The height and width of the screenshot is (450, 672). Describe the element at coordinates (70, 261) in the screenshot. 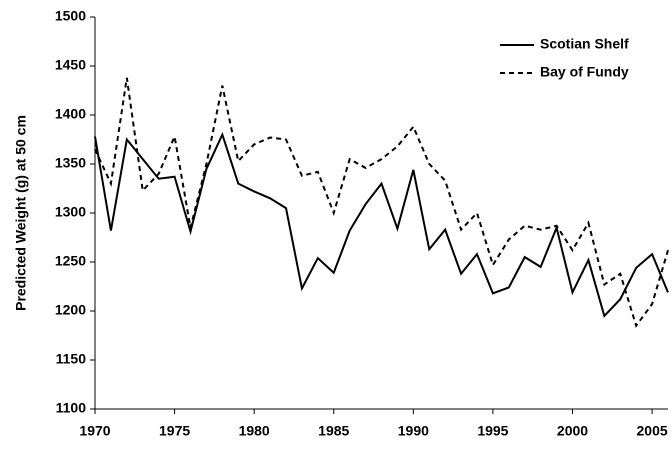

I see `y-tick-label: 1250` at that location.